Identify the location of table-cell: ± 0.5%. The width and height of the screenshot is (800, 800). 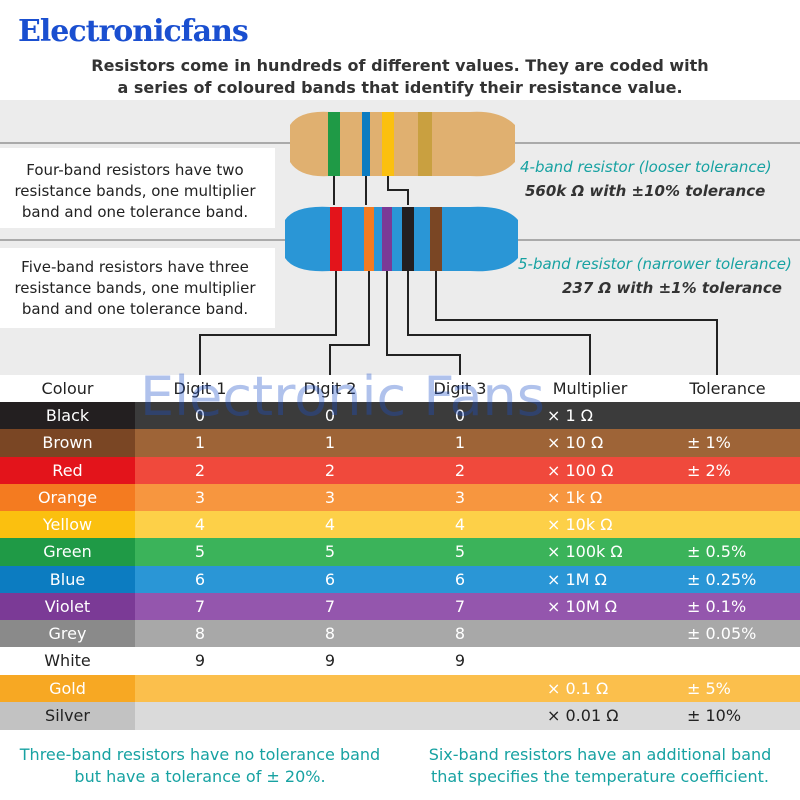
(727, 552).